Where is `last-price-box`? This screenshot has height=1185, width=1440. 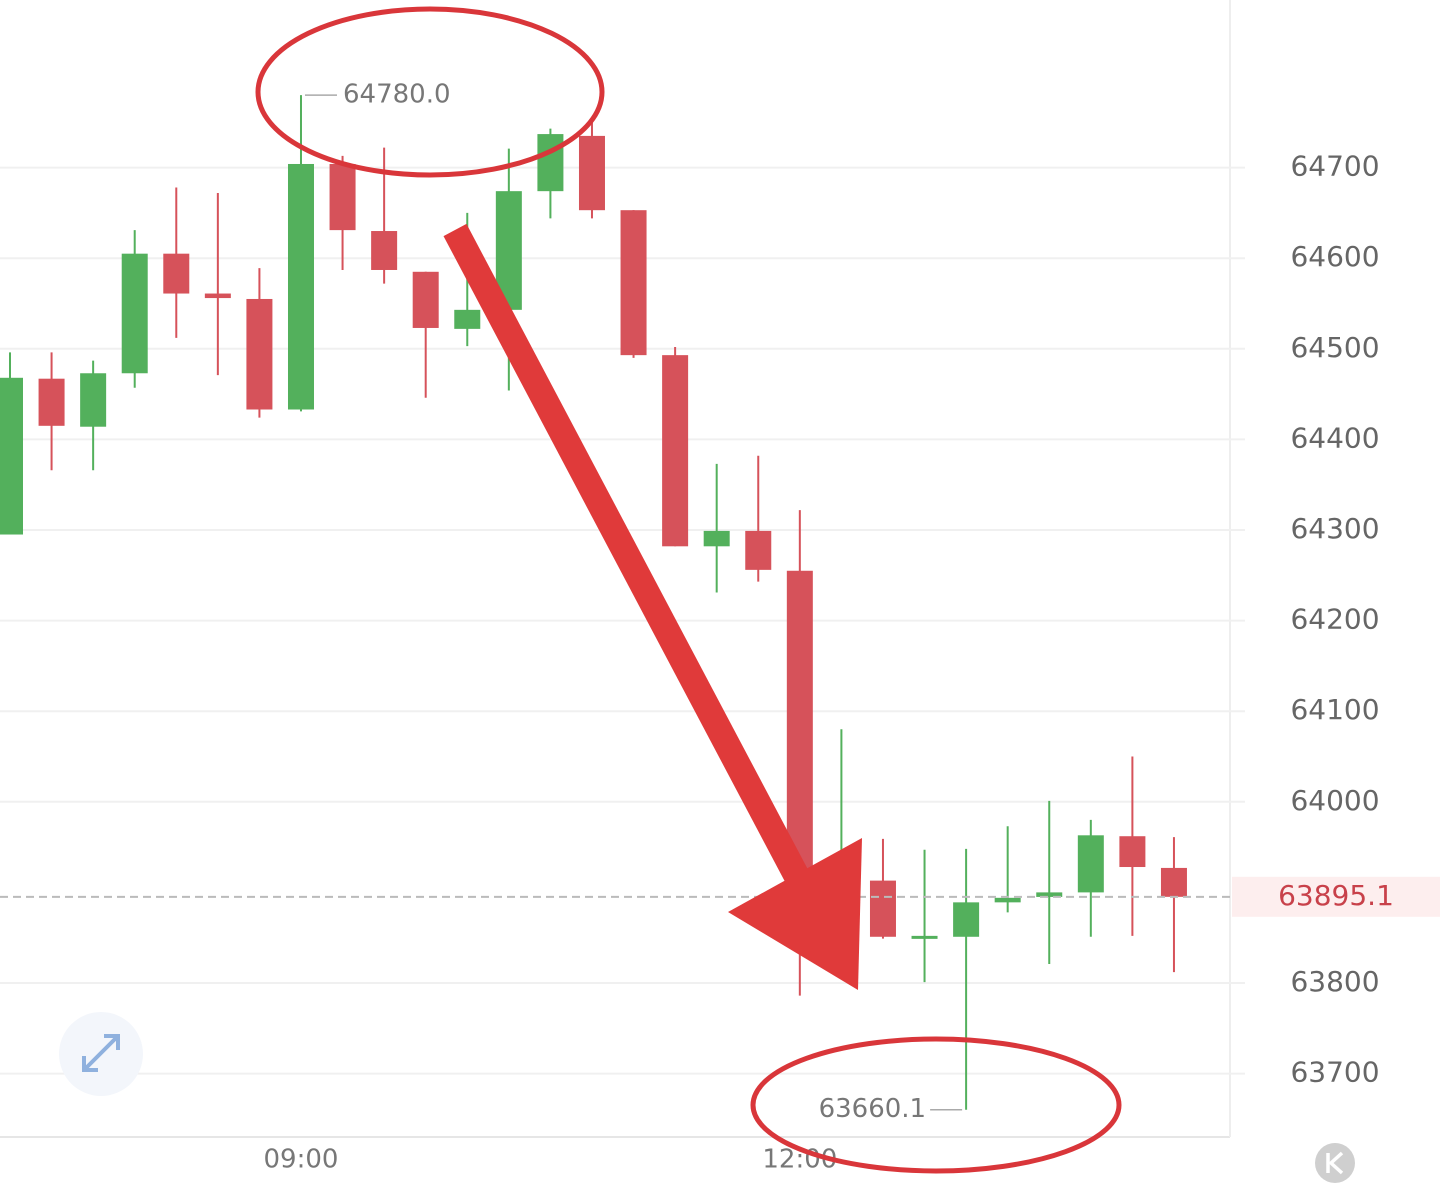 last-price-box is located at coordinates (1336, 896).